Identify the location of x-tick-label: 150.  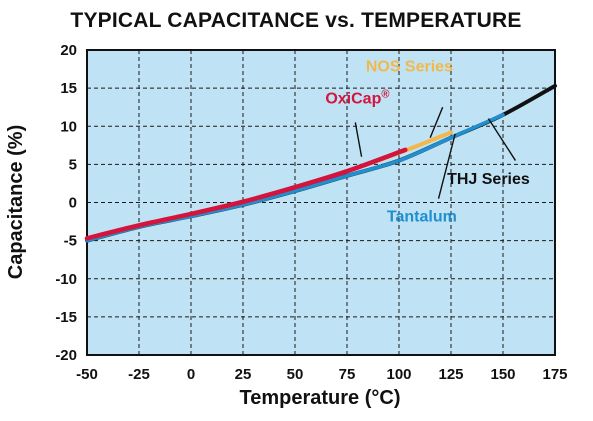
(502, 374).